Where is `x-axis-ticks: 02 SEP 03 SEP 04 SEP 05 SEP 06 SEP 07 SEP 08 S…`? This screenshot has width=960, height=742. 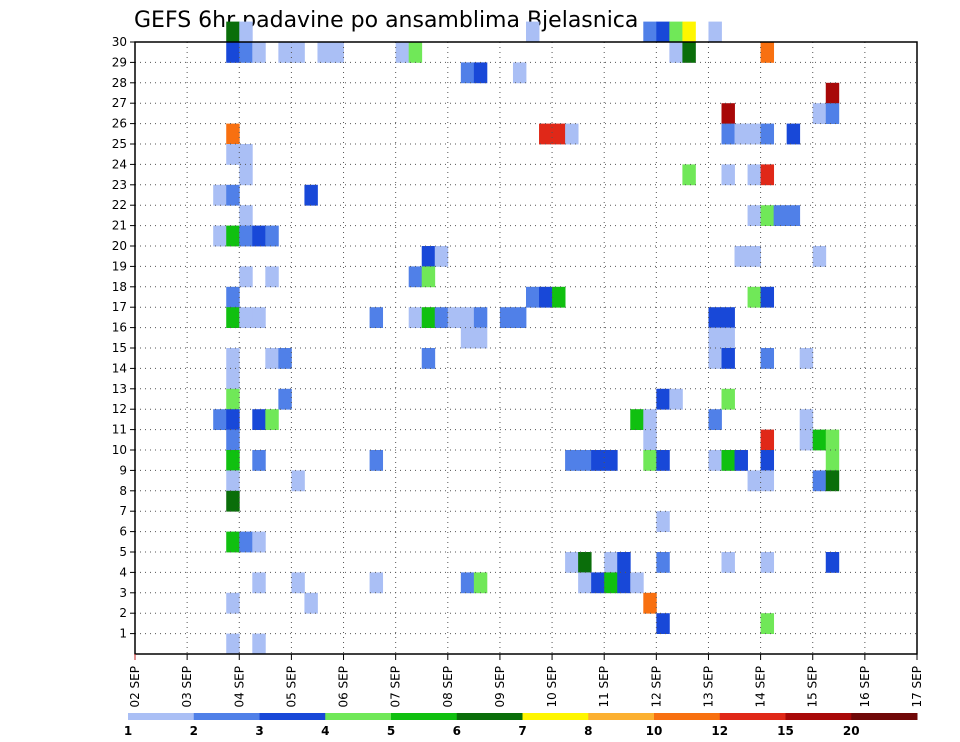
x-axis-ticks: 02 SEP 03 SEP 04 SEP 05 SEP 06 SEP 07 SEP 08 S… is located at coordinates (526, 681).